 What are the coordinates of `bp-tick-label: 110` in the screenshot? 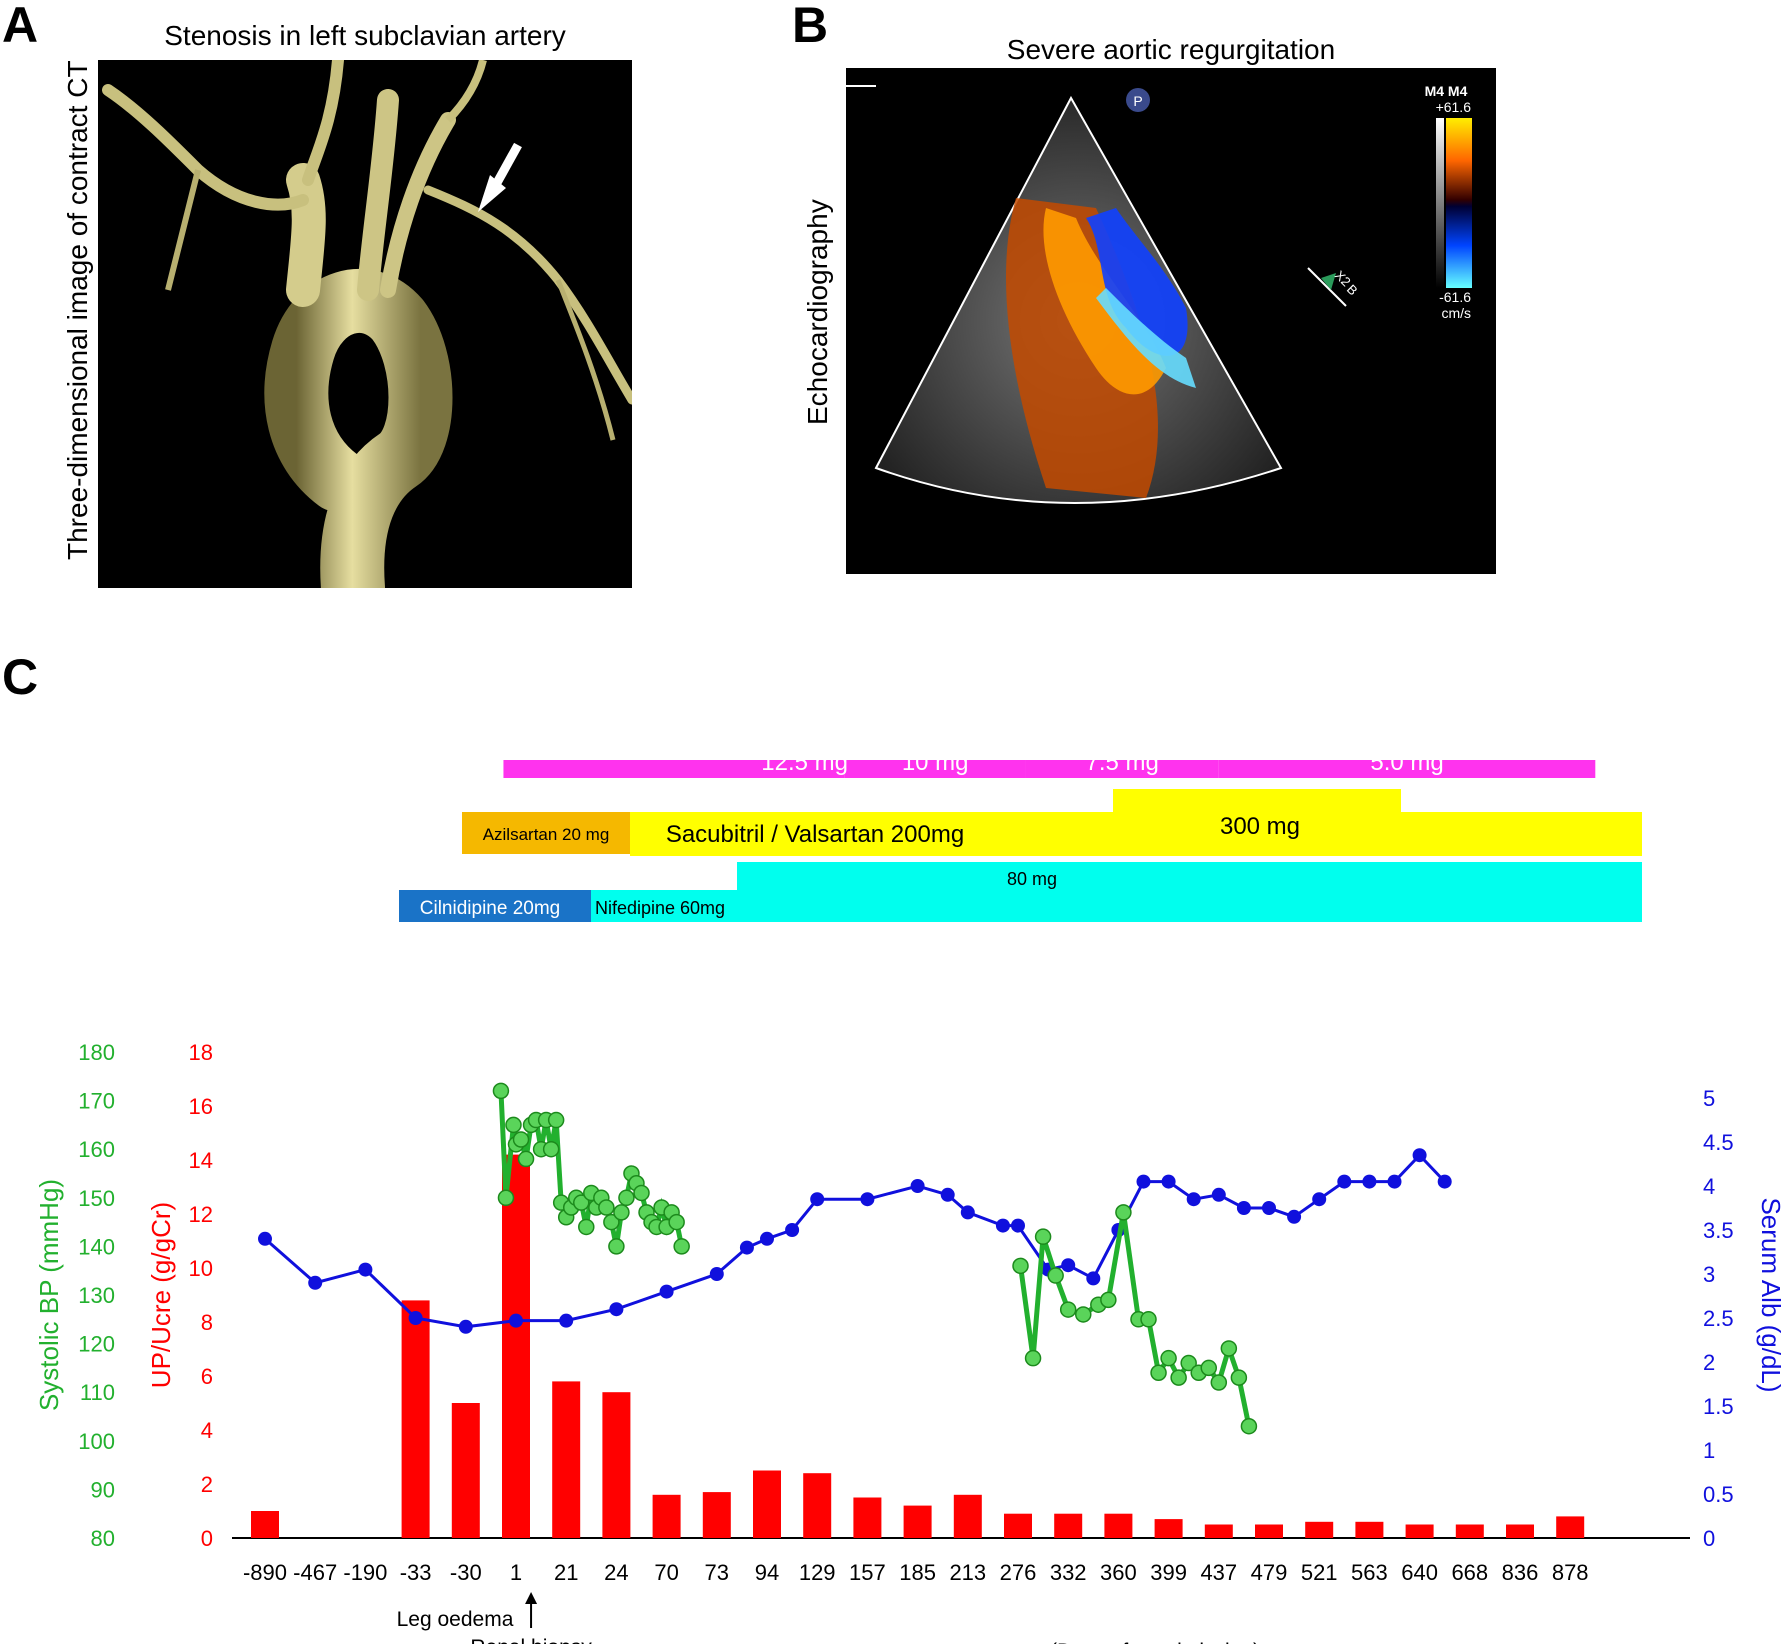 It's located at (97, 1392).